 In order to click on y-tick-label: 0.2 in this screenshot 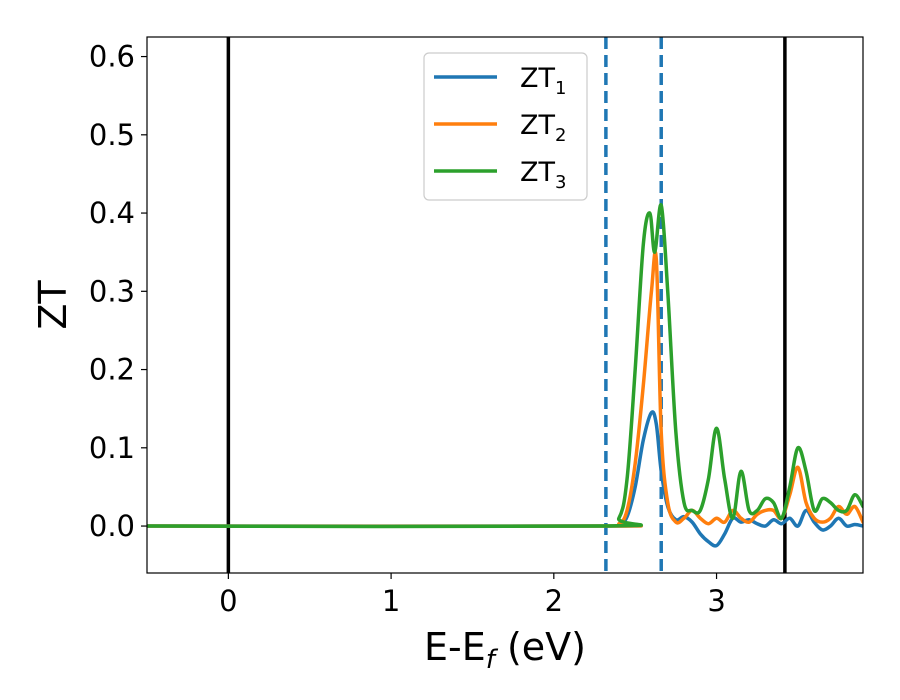, I will do `click(112, 370)`.